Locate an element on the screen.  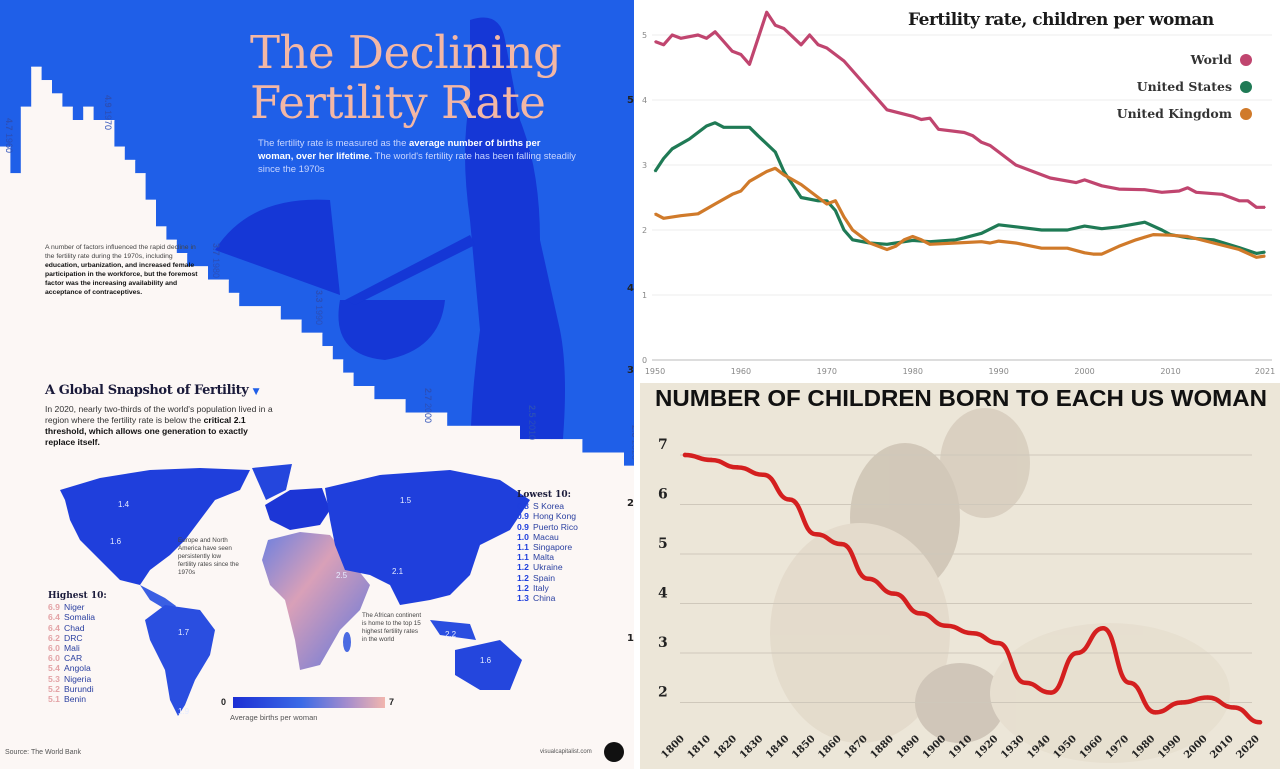
y-tick-label: 3 is located at coordinates (644, 165).